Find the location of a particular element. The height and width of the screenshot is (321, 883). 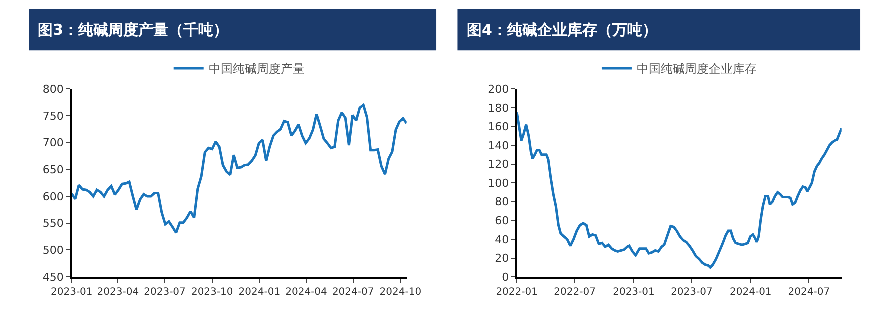

legend-label: 中国纯碱周度企业库存 is located at coordinates (696, 69).